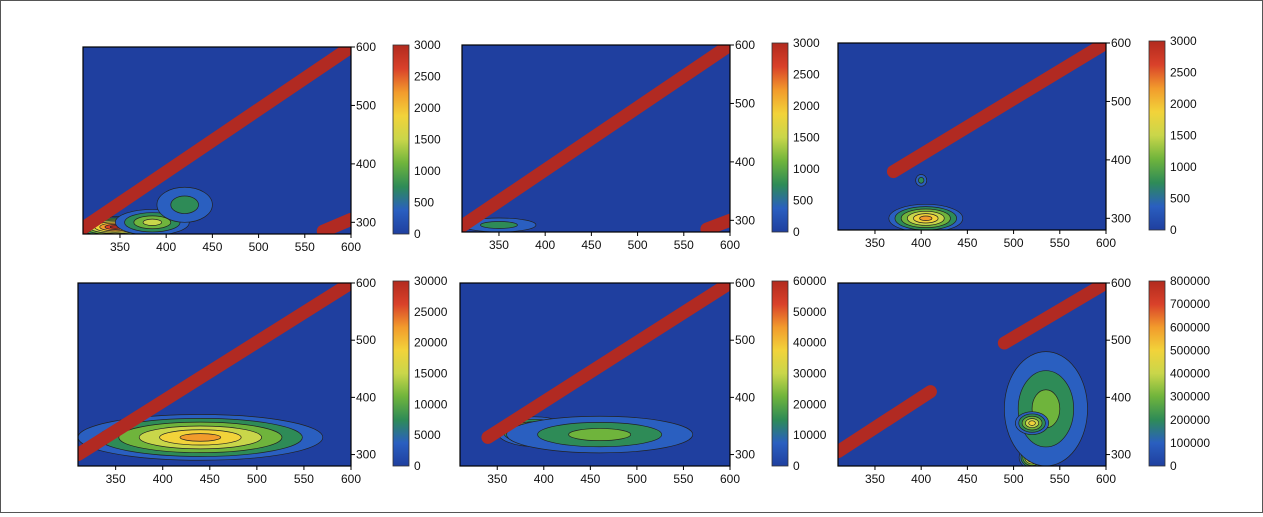  Describe the element at coordinates (1190, 350) in the screenshot. I see `colorbar-tick-label: 500000` at that location.